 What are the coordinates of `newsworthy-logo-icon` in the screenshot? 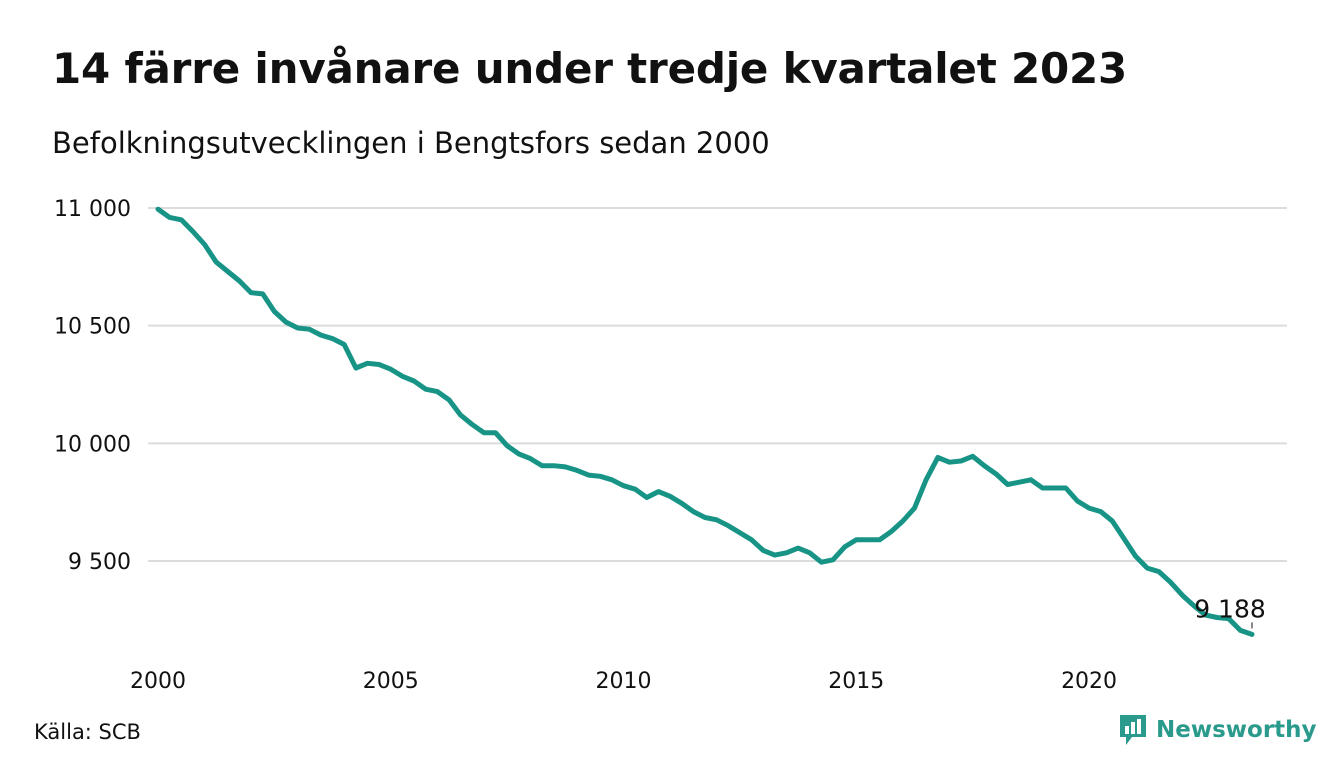 It's located at (1133, 730).